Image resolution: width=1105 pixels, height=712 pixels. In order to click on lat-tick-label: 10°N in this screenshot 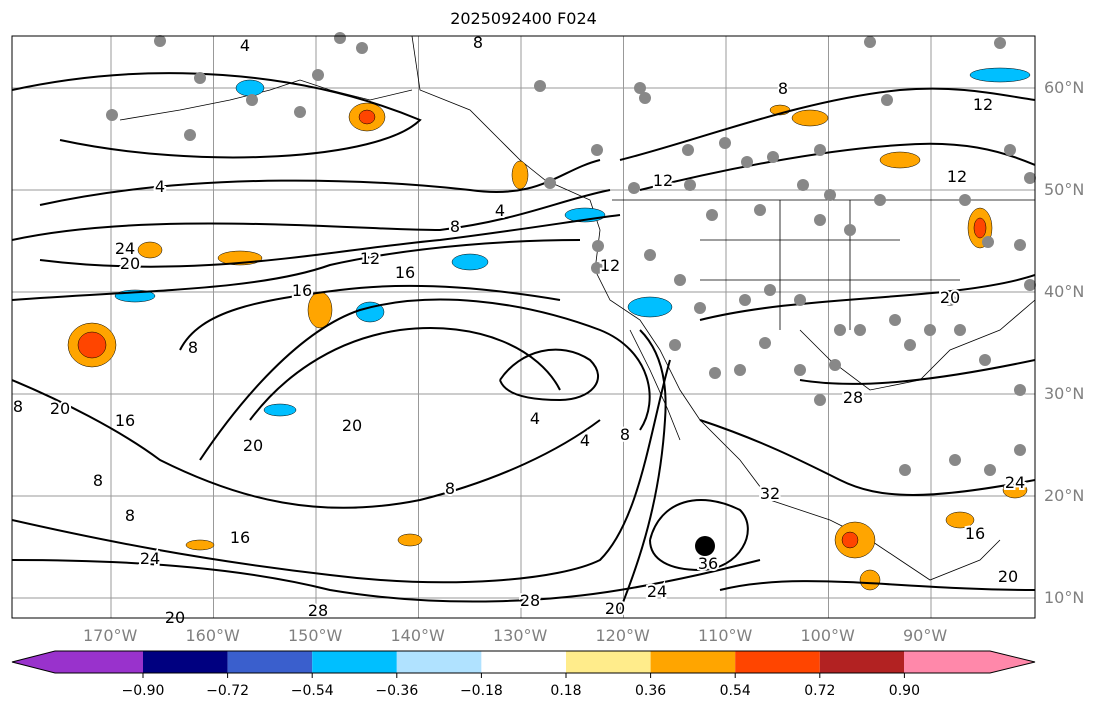, I will do `click(1064, 597)`.